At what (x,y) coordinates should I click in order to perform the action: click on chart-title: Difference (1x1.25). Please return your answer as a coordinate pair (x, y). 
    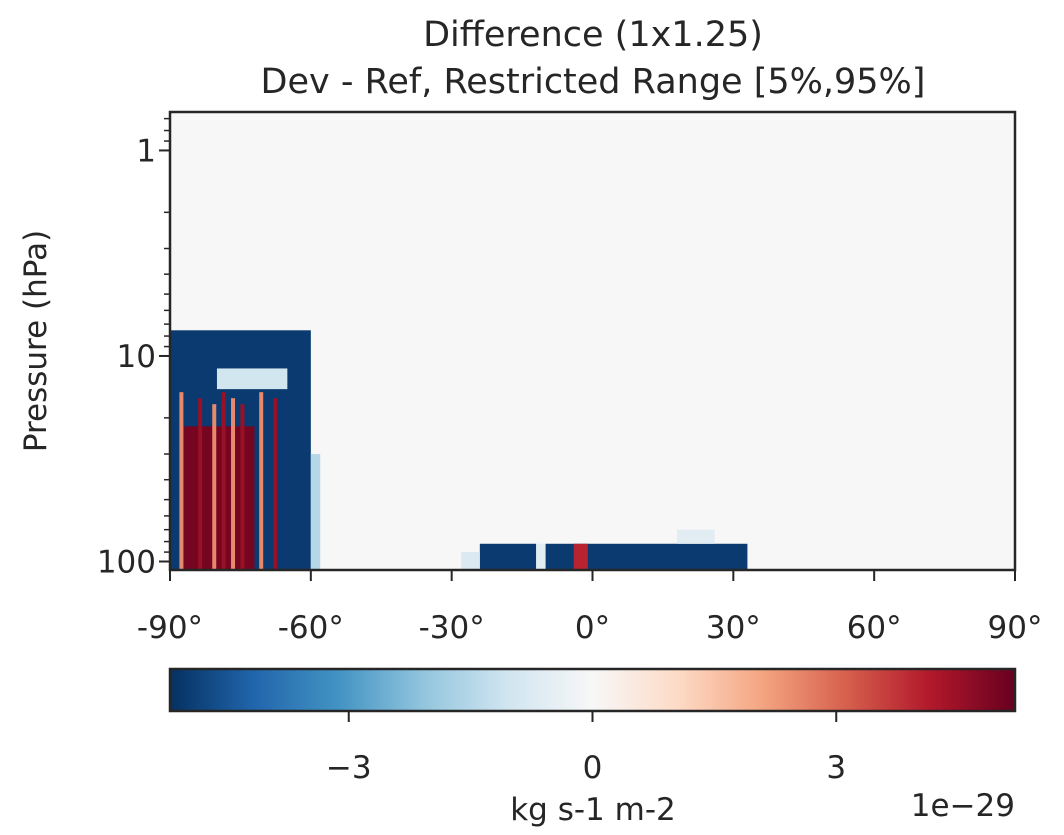
    Looking at the image, I should click on (593, 35).